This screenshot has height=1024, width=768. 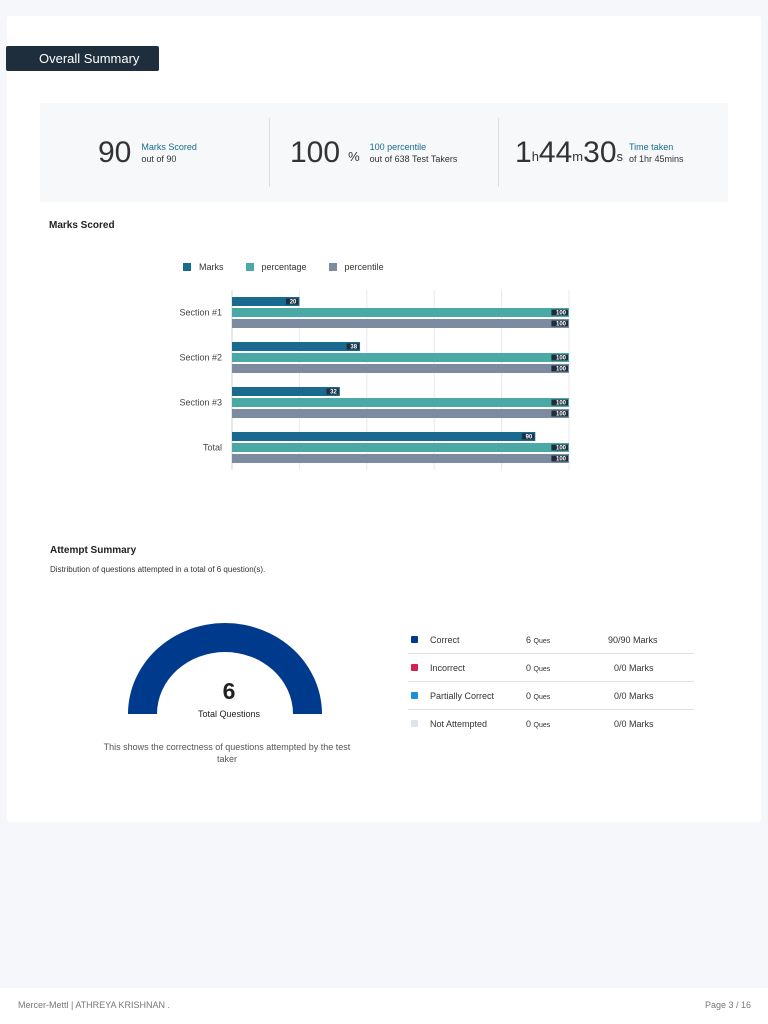 I want to click on marks-section-title: Marks Scored, so click(x=82, y=225).